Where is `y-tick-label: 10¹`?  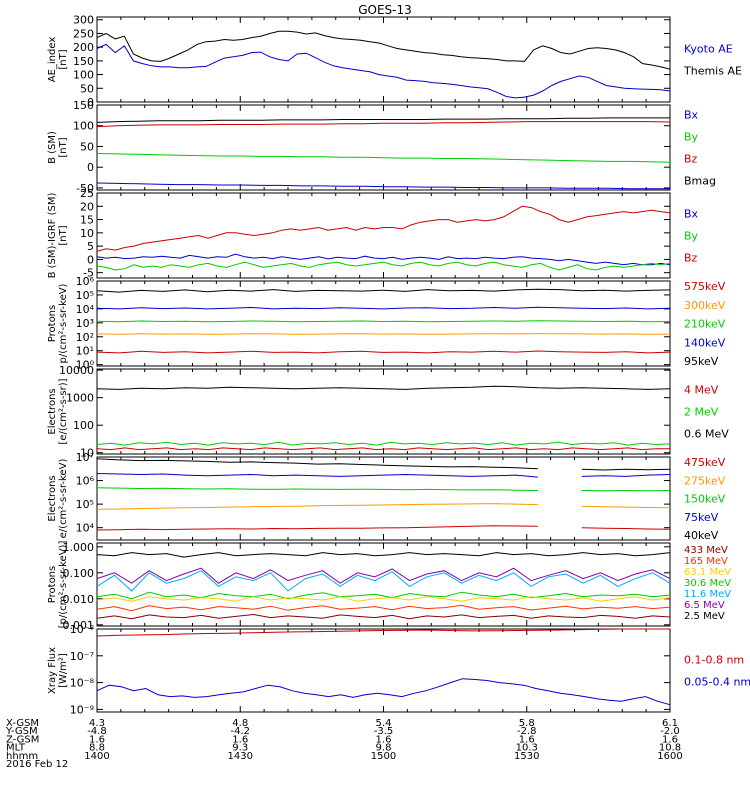 y-tick-label: 10¹ is located at coordinates (85, 351).